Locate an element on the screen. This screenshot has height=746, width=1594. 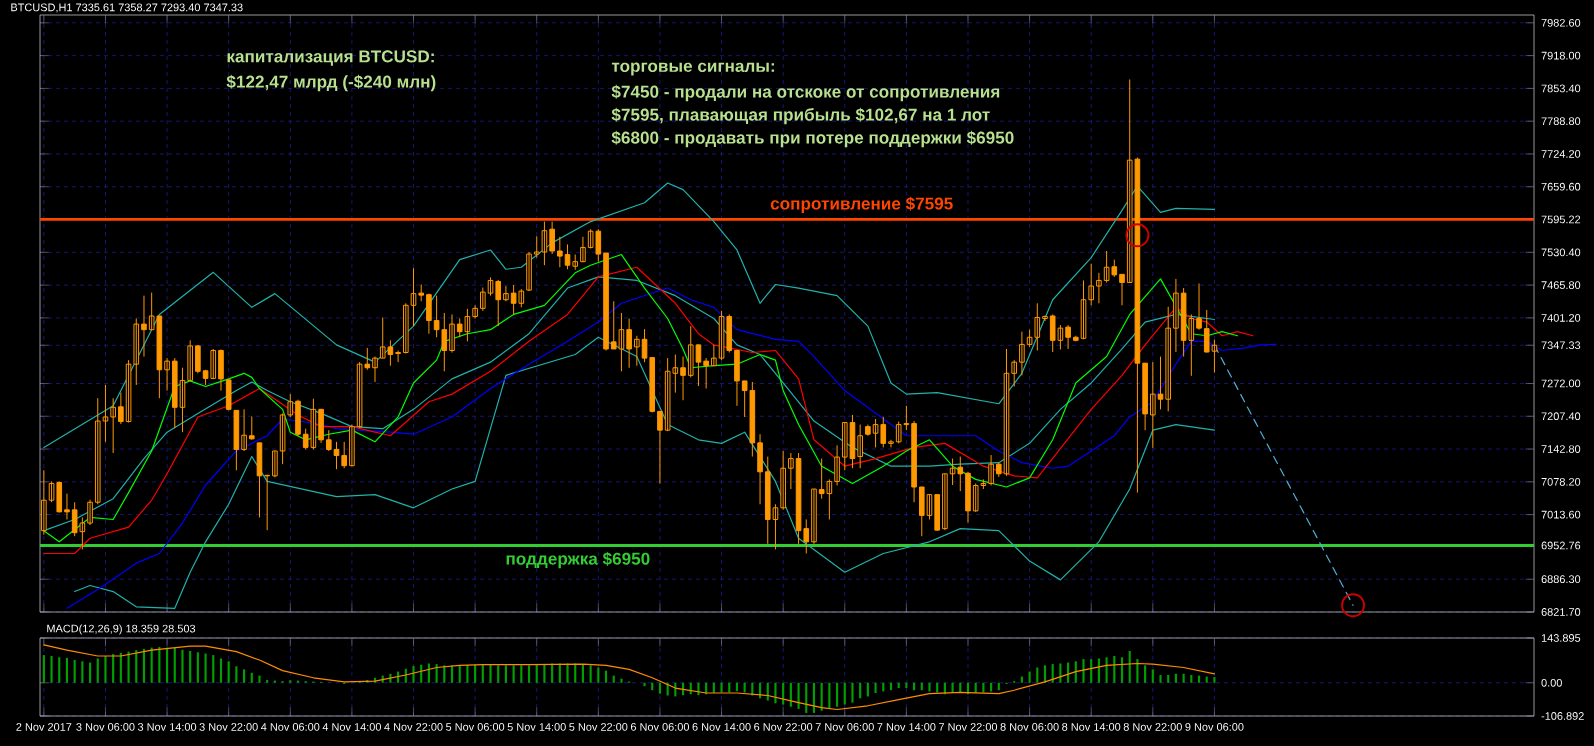
annotation: $7450 - продали на отскоке от сопротивления is located at coordinates (805, 93).